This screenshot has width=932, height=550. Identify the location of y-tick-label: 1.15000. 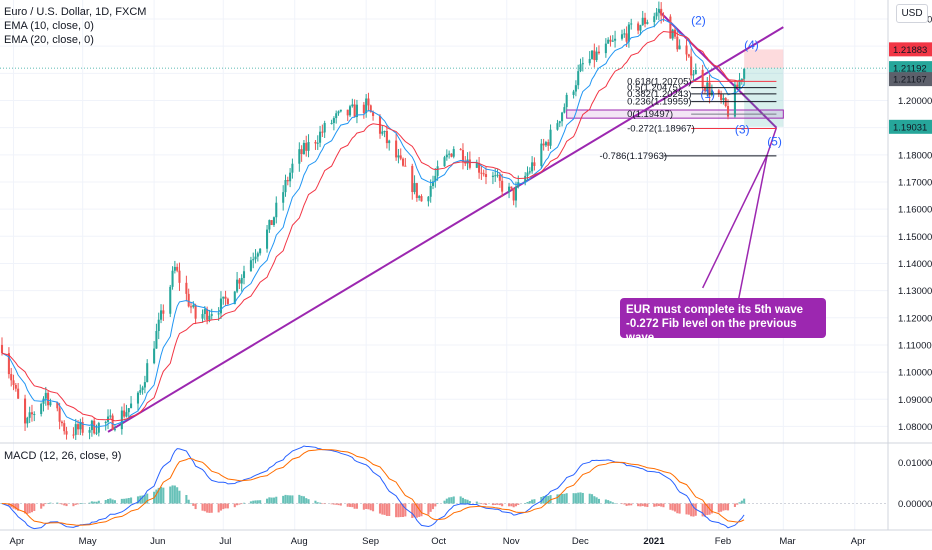
(915, 237).